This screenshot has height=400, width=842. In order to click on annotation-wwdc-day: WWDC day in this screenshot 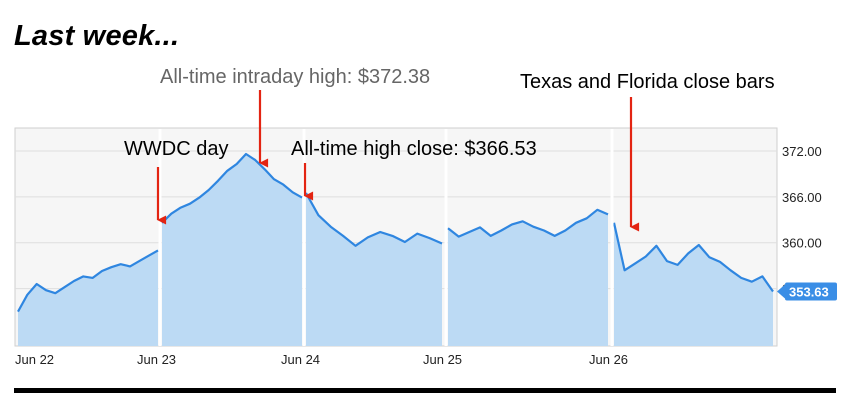, I will do `click(176, 149)`.